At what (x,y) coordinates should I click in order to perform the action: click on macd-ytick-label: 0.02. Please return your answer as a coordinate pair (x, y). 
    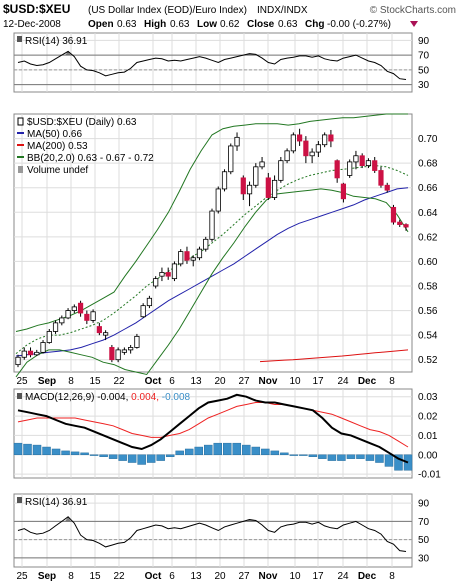
    Looking at the image, I should click on (428, 417).